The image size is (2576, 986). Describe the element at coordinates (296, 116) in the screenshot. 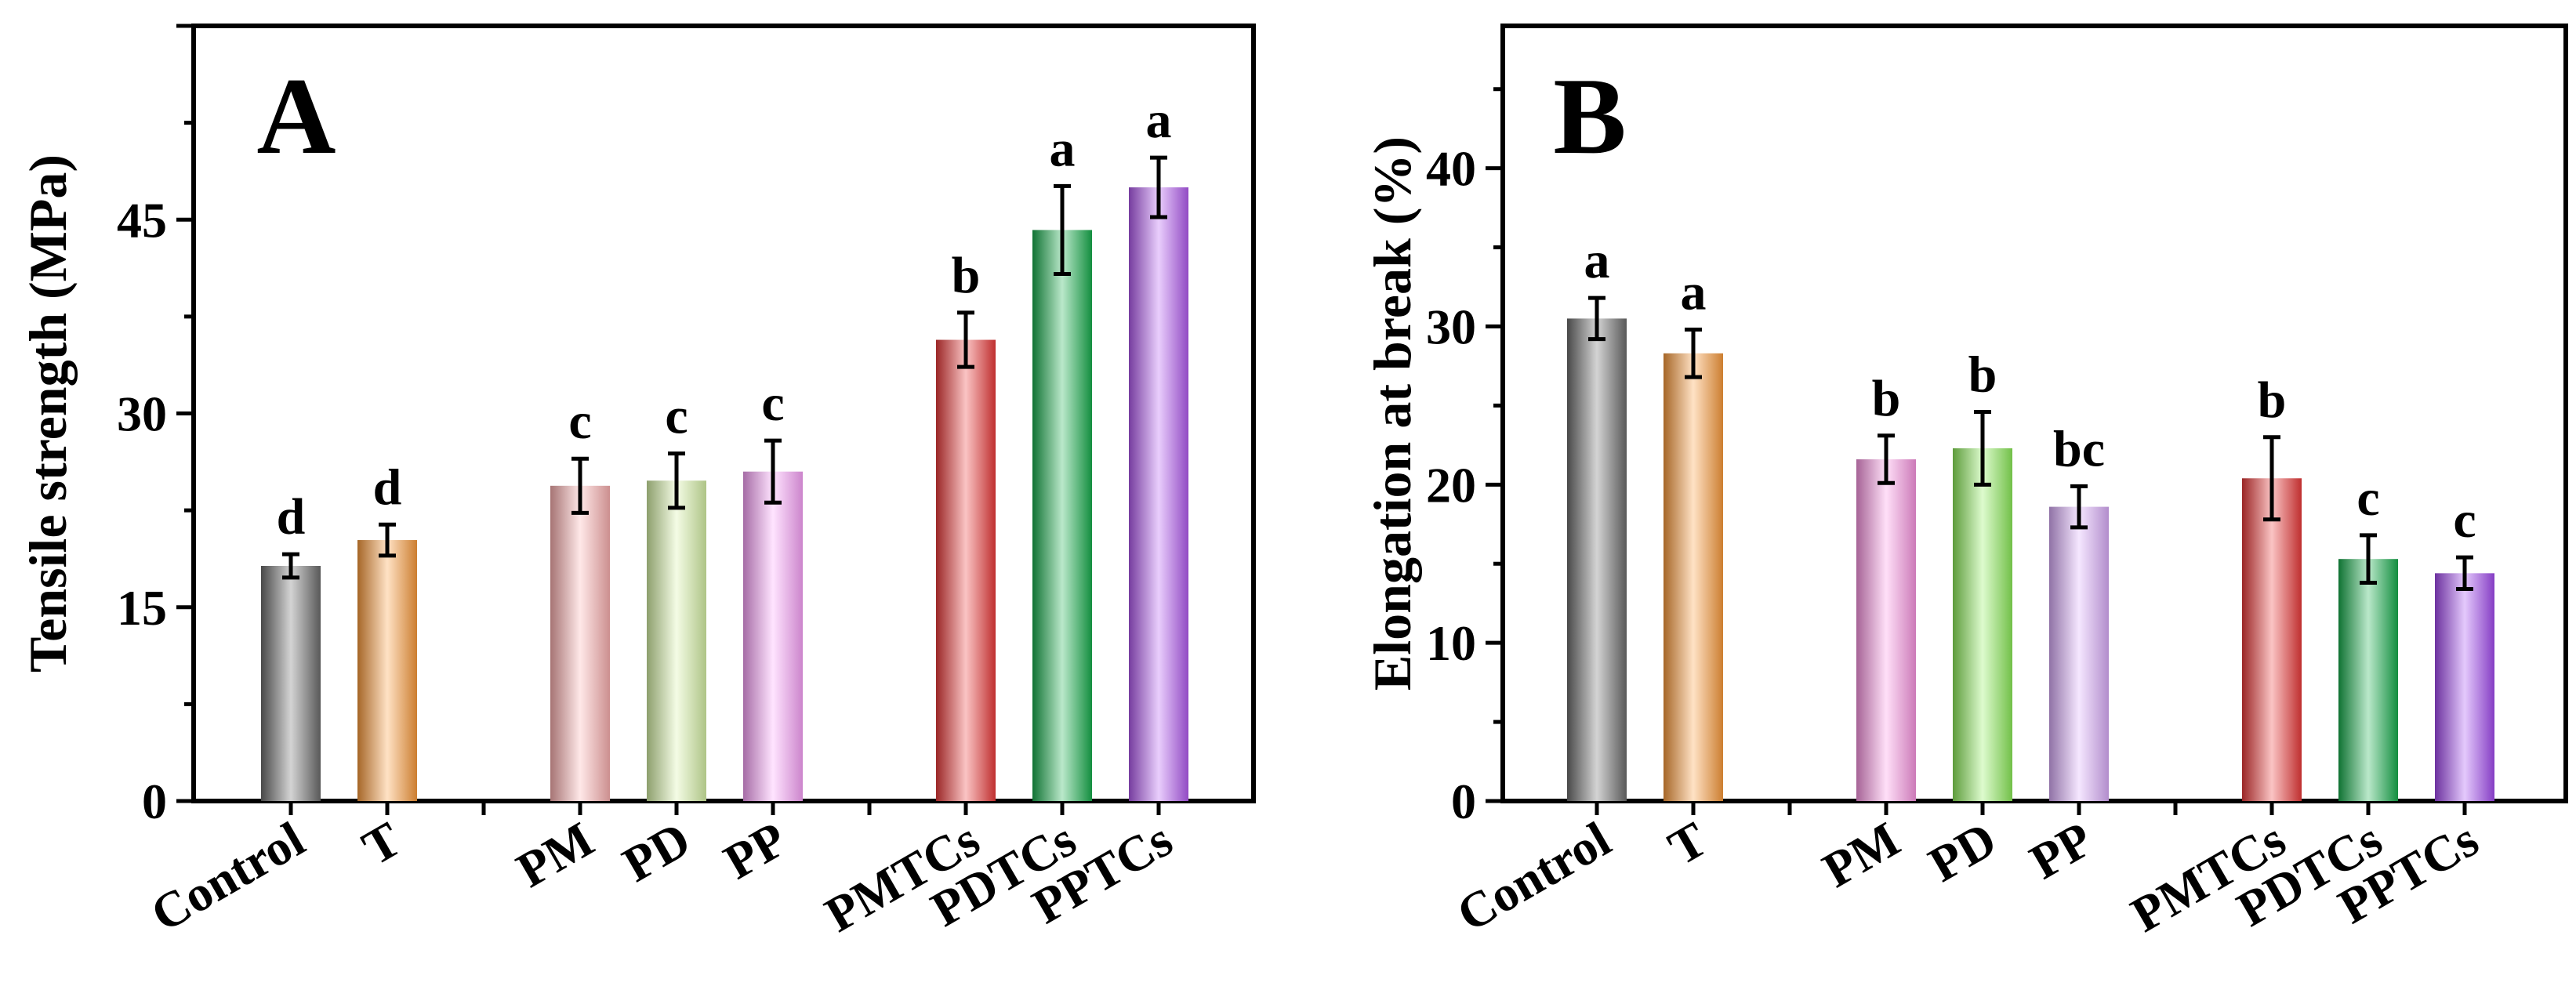

I see `panel-letter: A` at that location.